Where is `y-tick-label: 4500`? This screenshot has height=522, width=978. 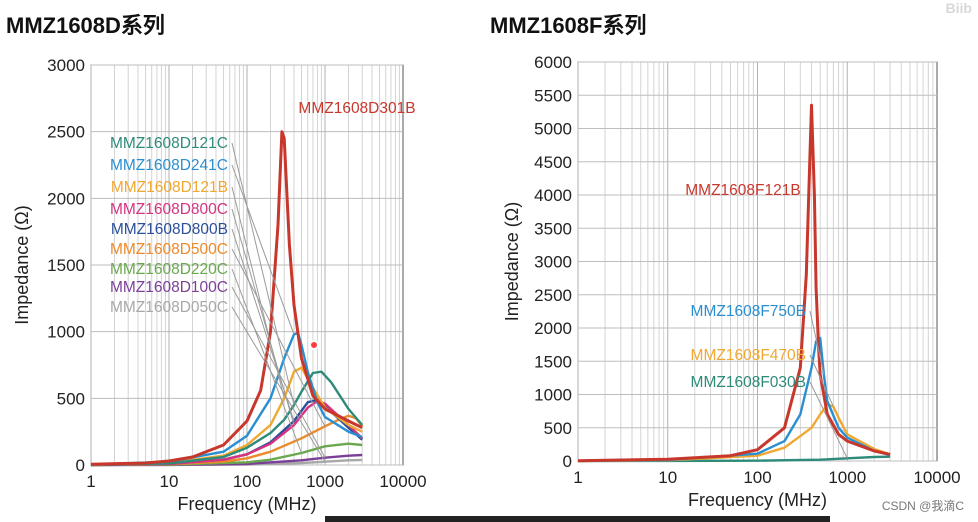 y-tick-label: 4500 is located at coordinates (553, 162).